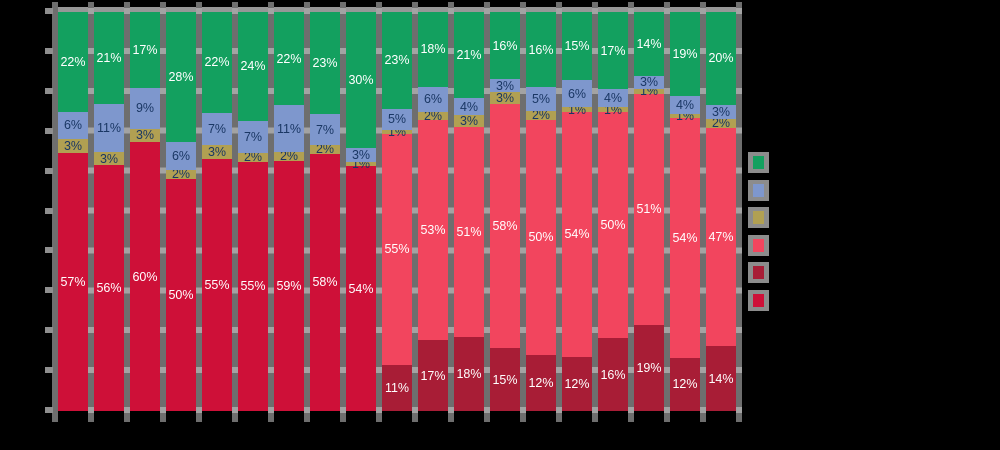 The image size is (1000, 450). Describe the element at coordinates (217, 284) in the screenshot. I see `bar-5-segment-crimson: 55%` at that location.